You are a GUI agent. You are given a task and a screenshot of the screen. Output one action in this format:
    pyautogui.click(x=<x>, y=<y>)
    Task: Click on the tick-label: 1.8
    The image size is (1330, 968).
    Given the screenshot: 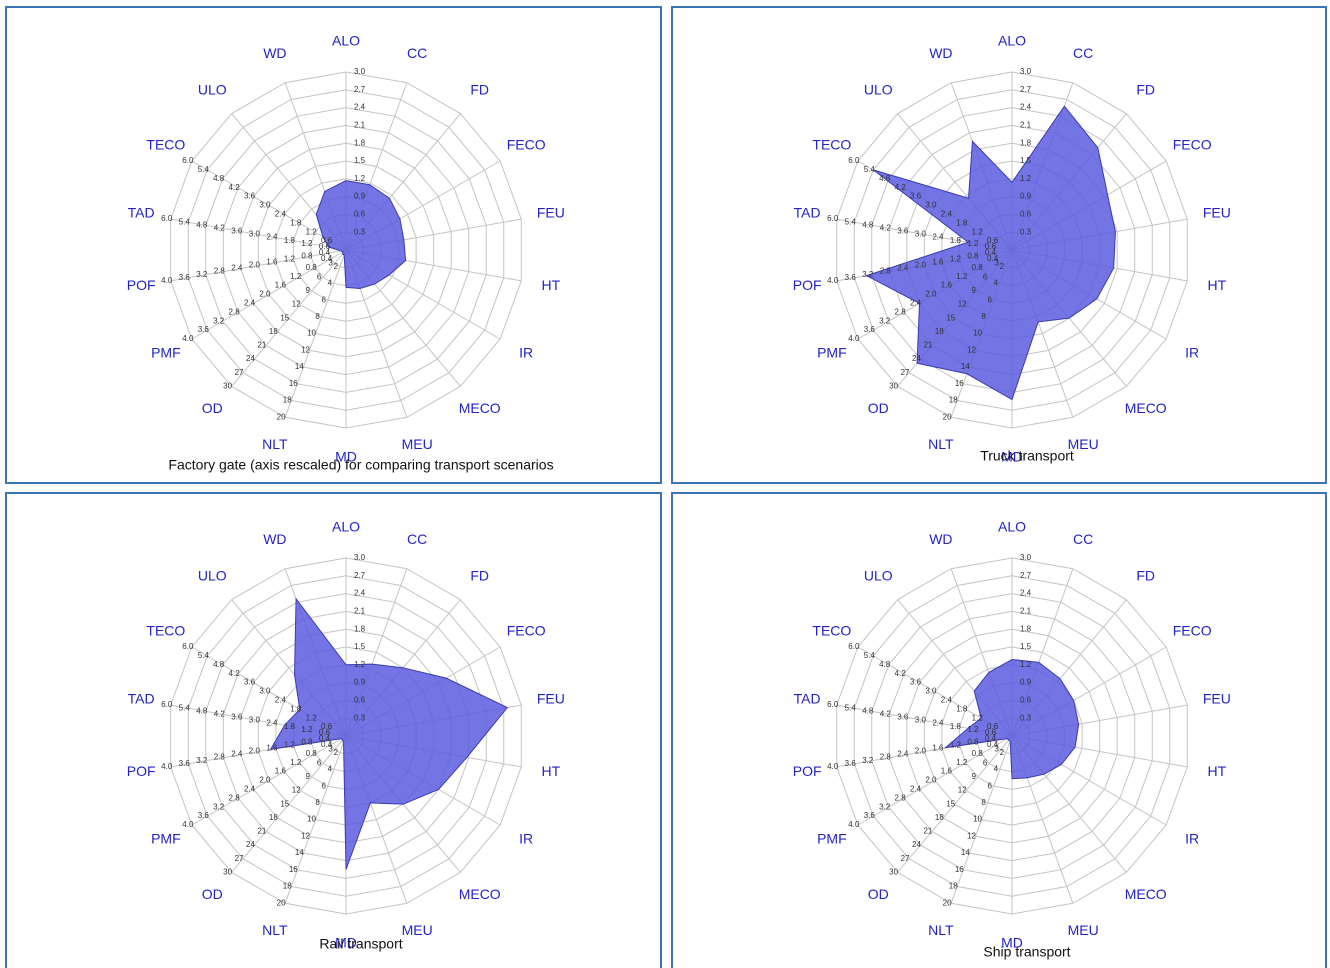 What is the action you would take?
    pyautogui.click(x=1026, y=142)
    